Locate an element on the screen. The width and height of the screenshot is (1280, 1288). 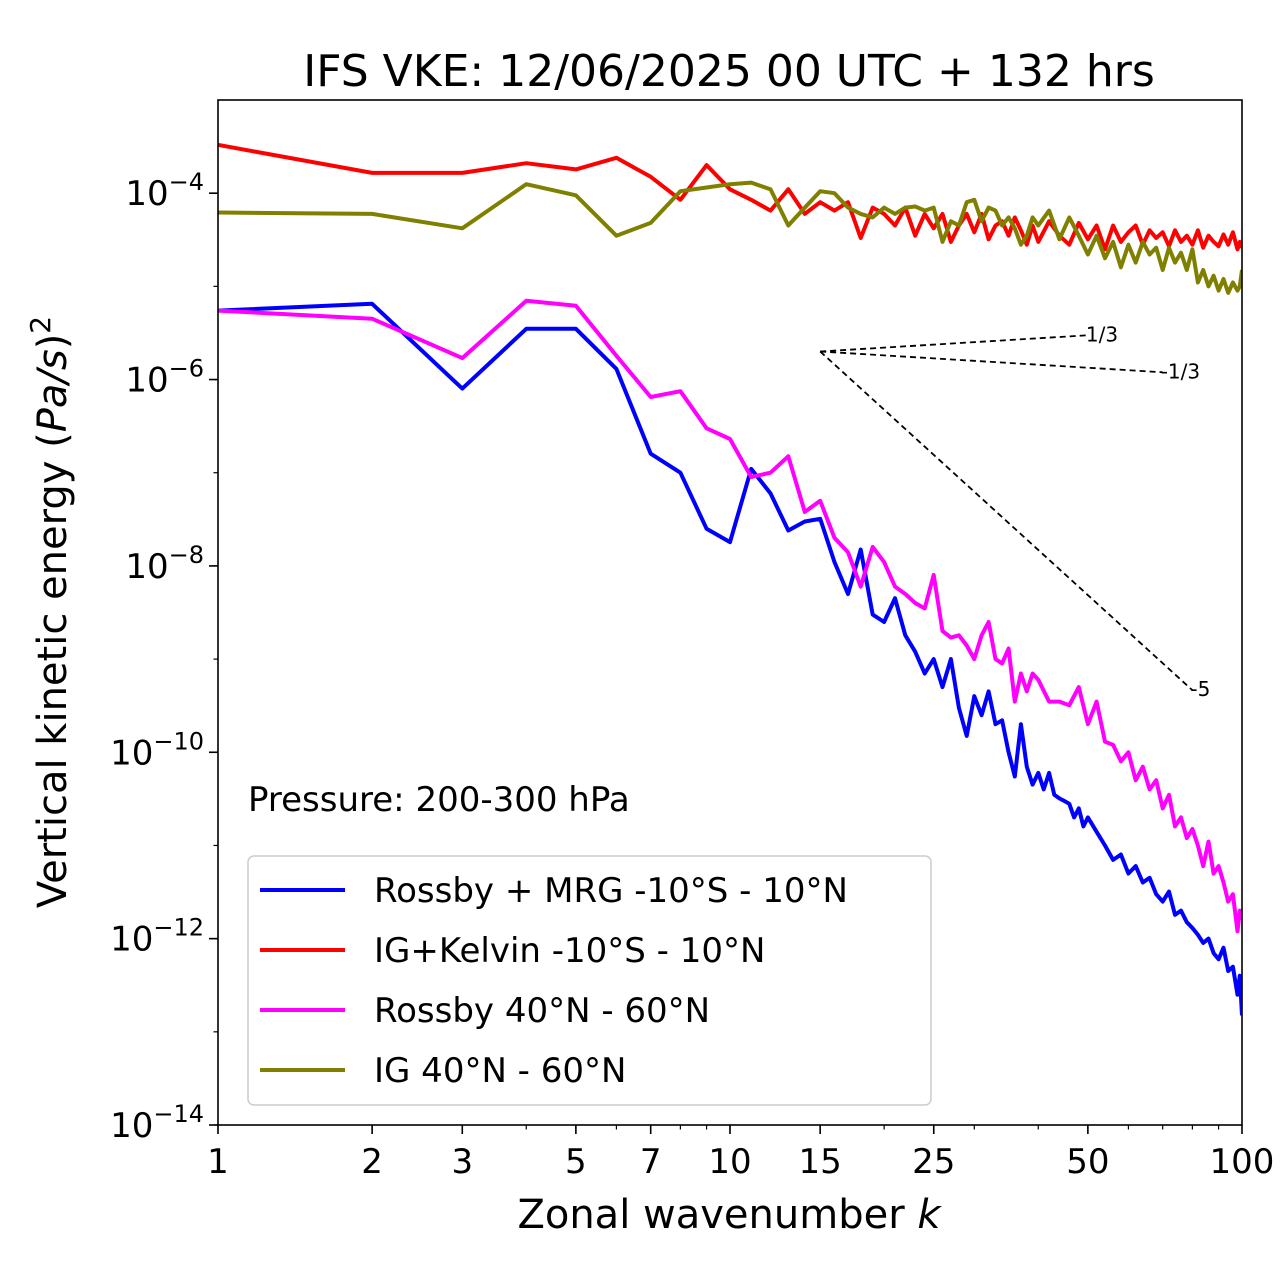
x-tick-label: 25 is located at coordinates (933, 1162).